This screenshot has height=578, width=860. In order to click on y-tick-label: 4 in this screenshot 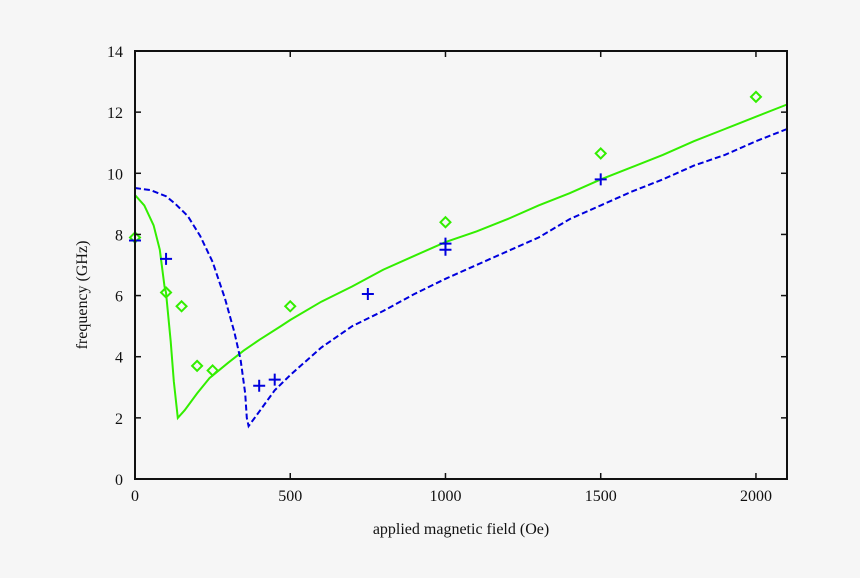, I will do `click(119, 358)`.